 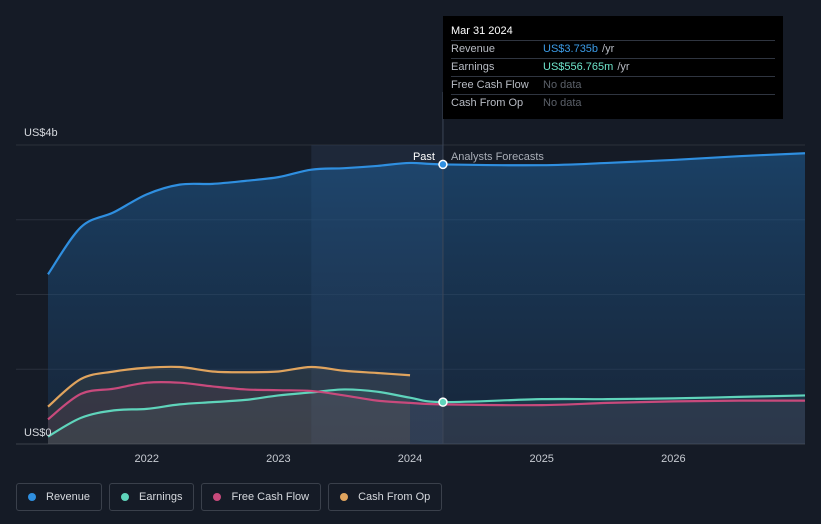 I want to click on legend-label: Free Cash Flow, so click(x=270, y=497).